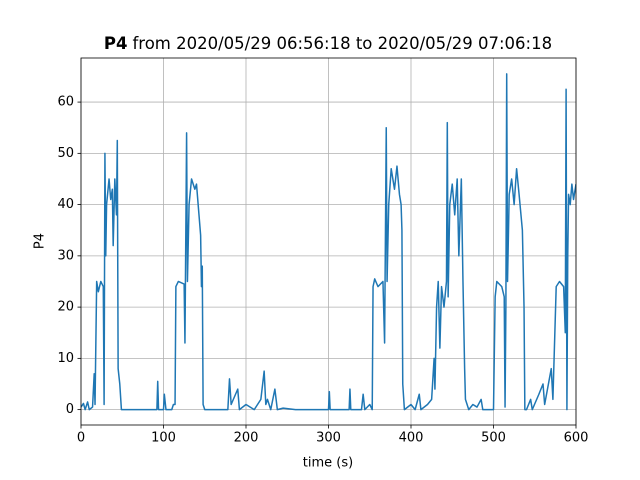 The width and height of the screenshot is (640, 480). Describe the element at coordinates (328, 463) in the screenshot. I see `x-axis-label: time (s)` at that location.